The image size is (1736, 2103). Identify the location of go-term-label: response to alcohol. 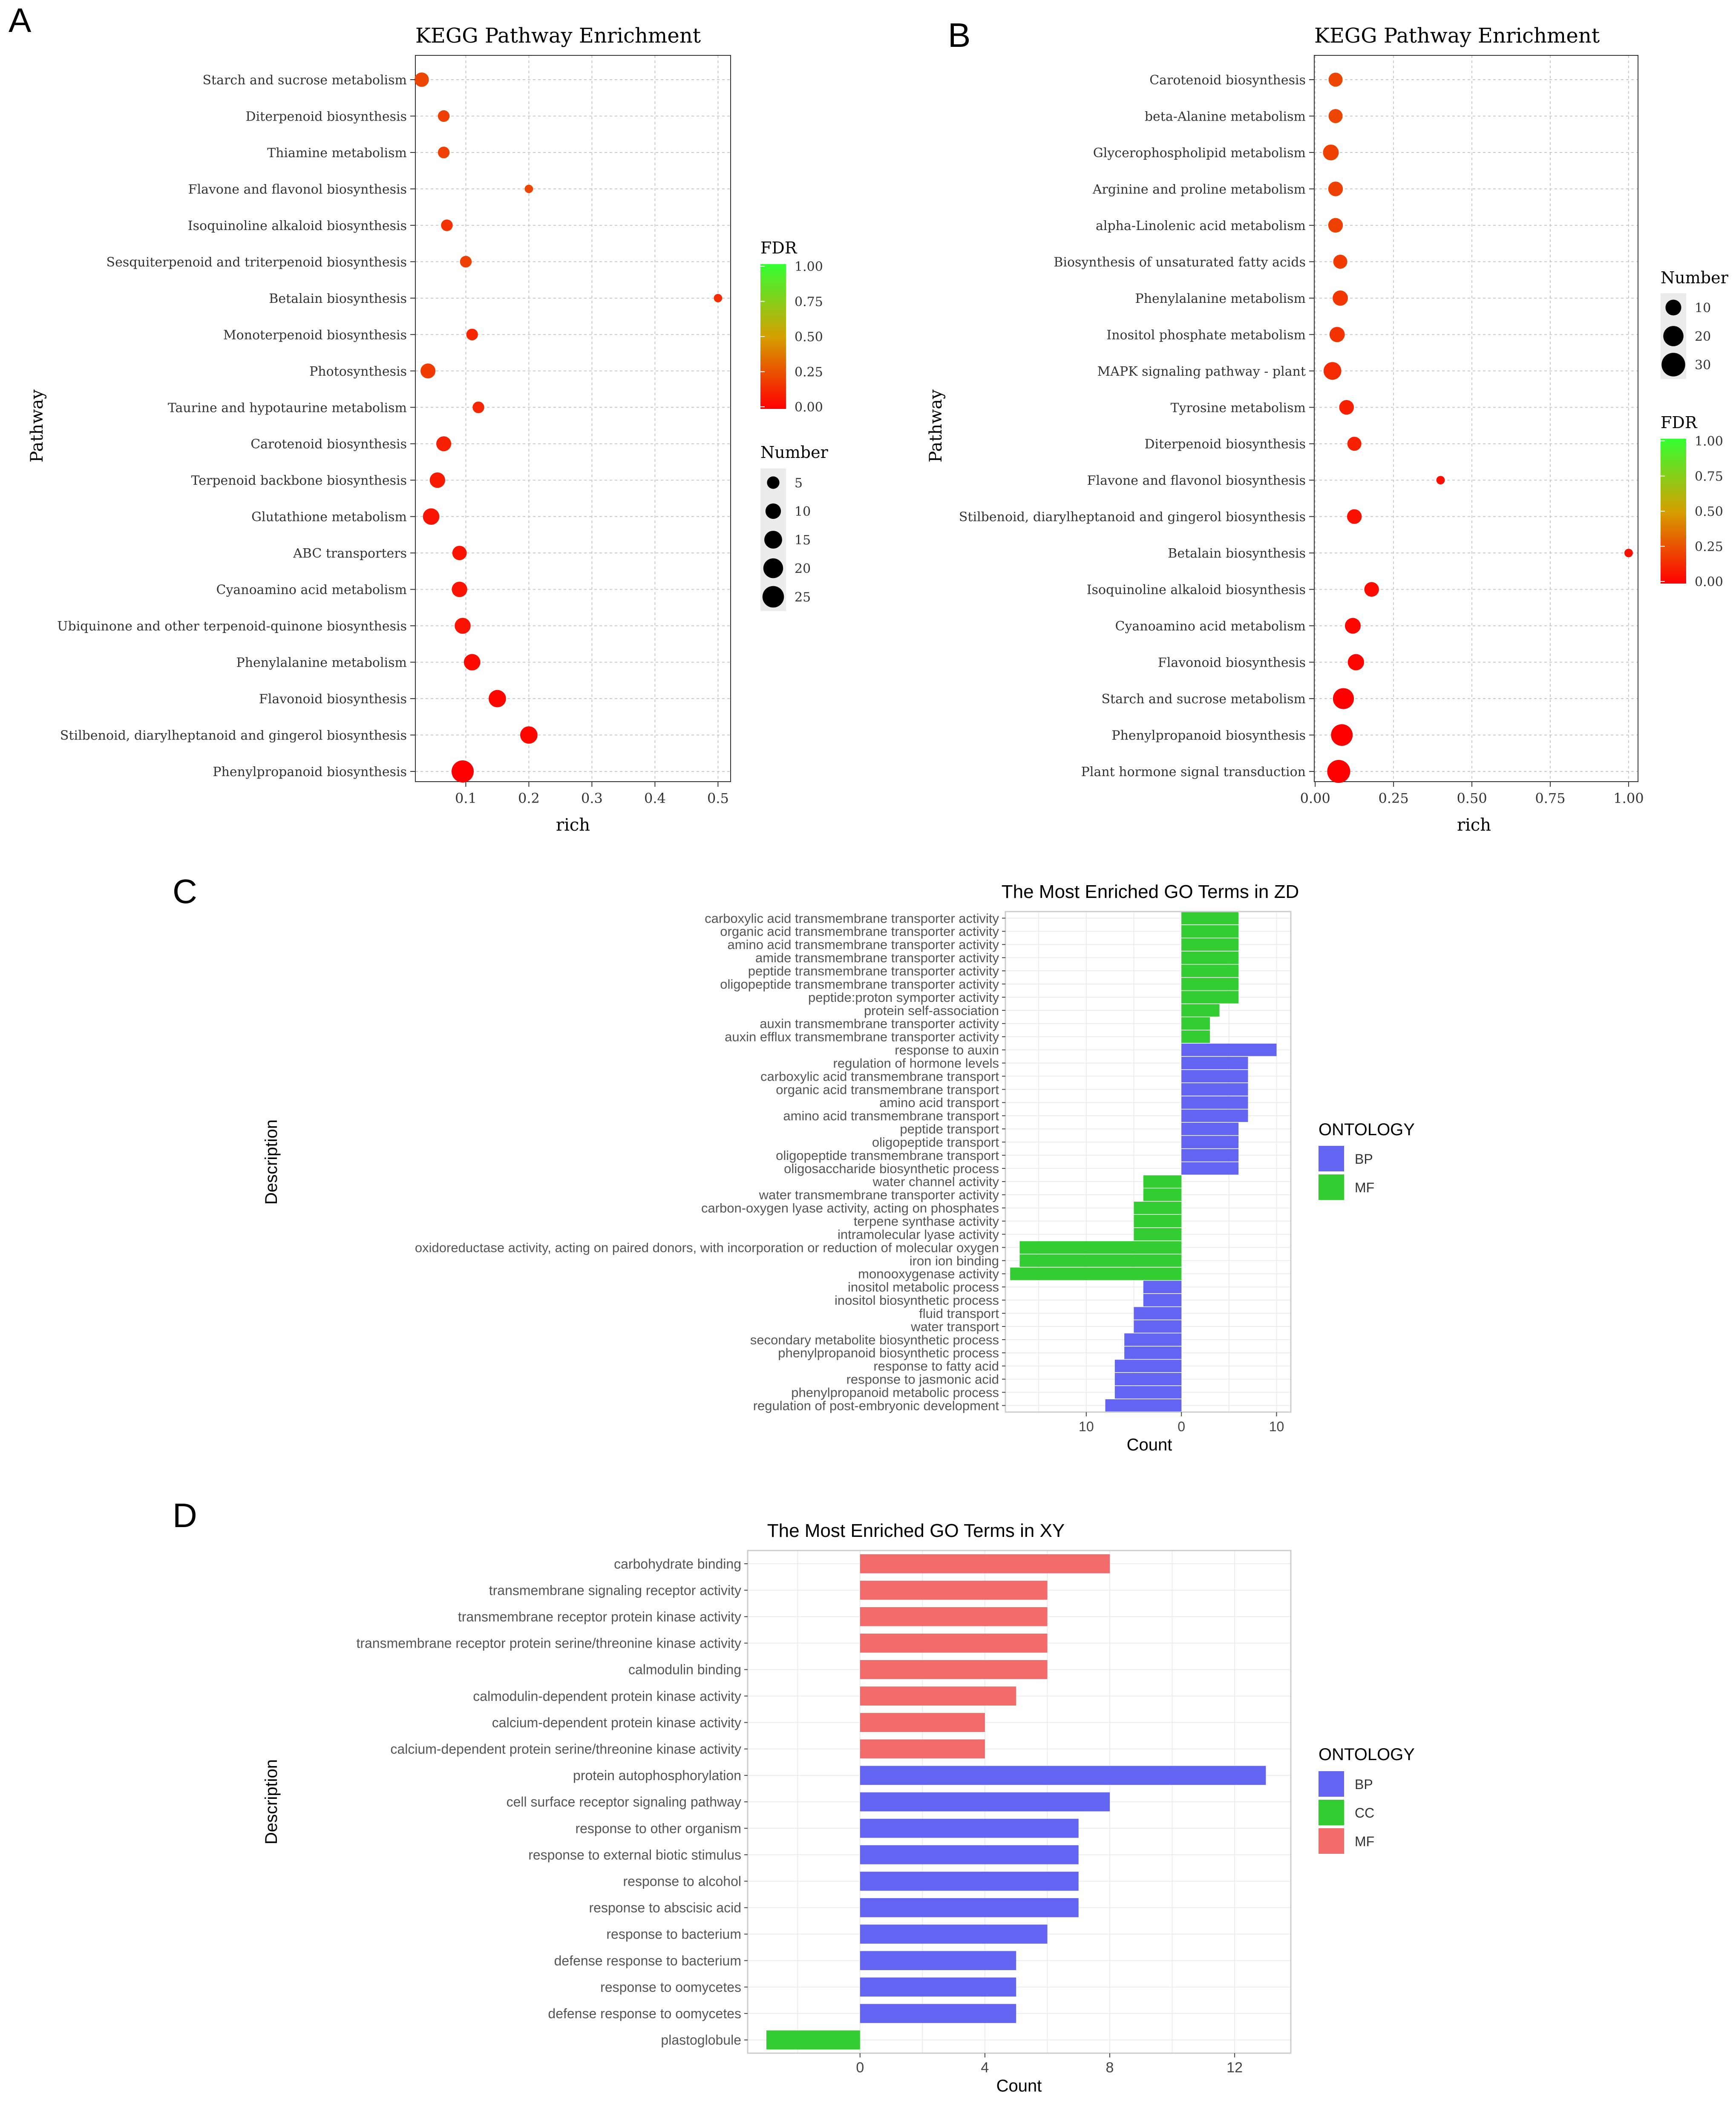
(682, 1881).